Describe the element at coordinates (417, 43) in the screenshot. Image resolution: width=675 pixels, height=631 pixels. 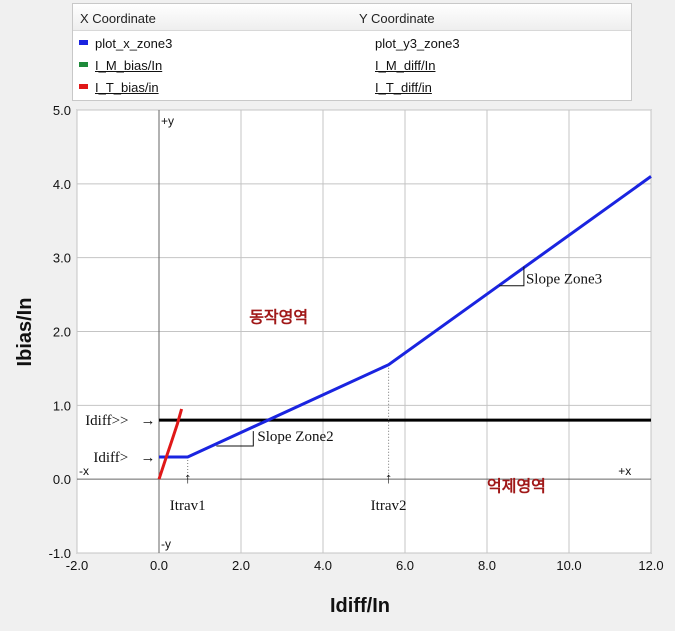
I see `legend-row-y: plot_y3_zone3` at that location.